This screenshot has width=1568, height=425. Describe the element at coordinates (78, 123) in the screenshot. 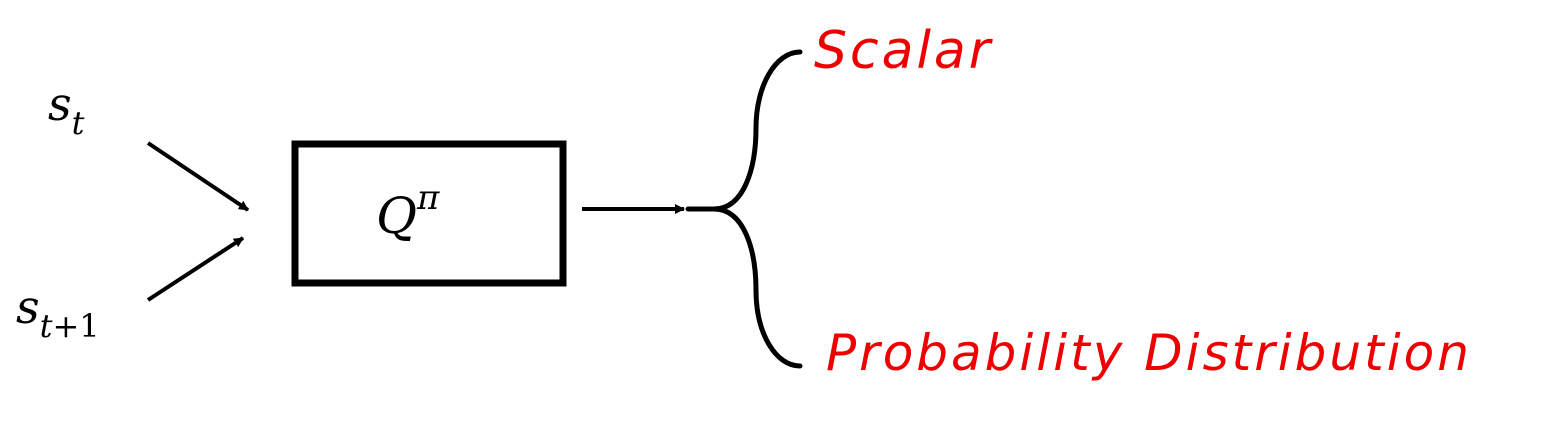

I see `state-subscript: t` at that location.